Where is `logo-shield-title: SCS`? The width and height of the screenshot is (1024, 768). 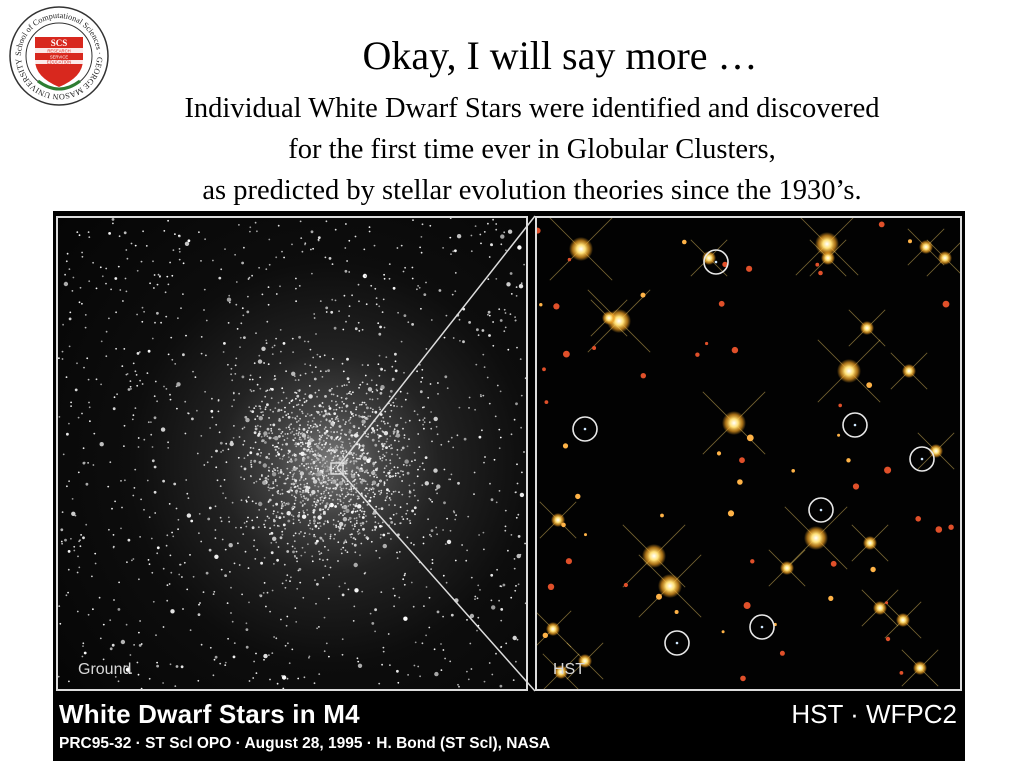 logo-shield-title: SCS is located at coordinates (59, 43).